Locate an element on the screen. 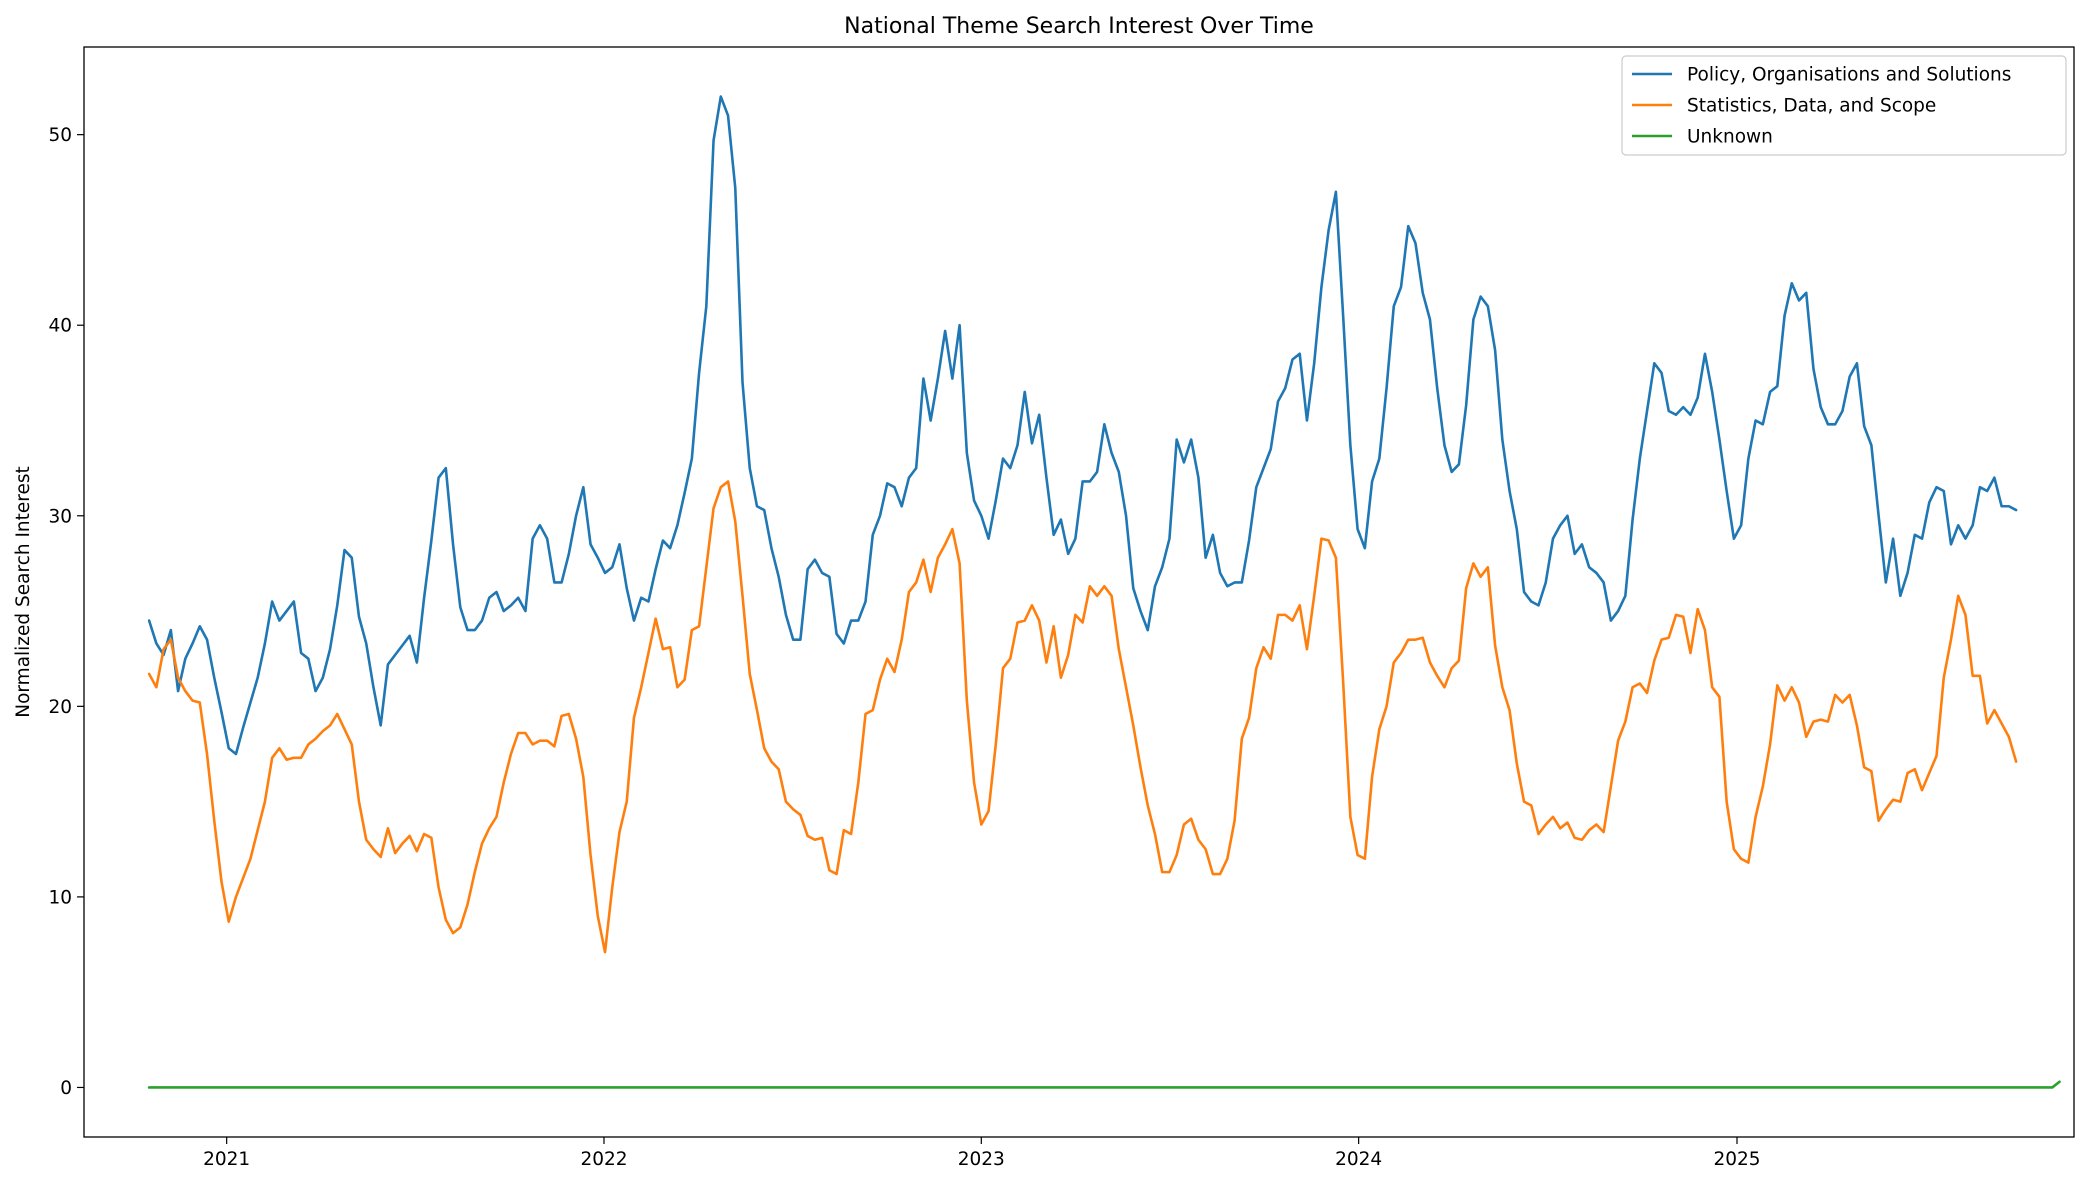 This screenshot has height=1183, width=2083. y-tick-label: 20 is located at coordinates (60, 707).